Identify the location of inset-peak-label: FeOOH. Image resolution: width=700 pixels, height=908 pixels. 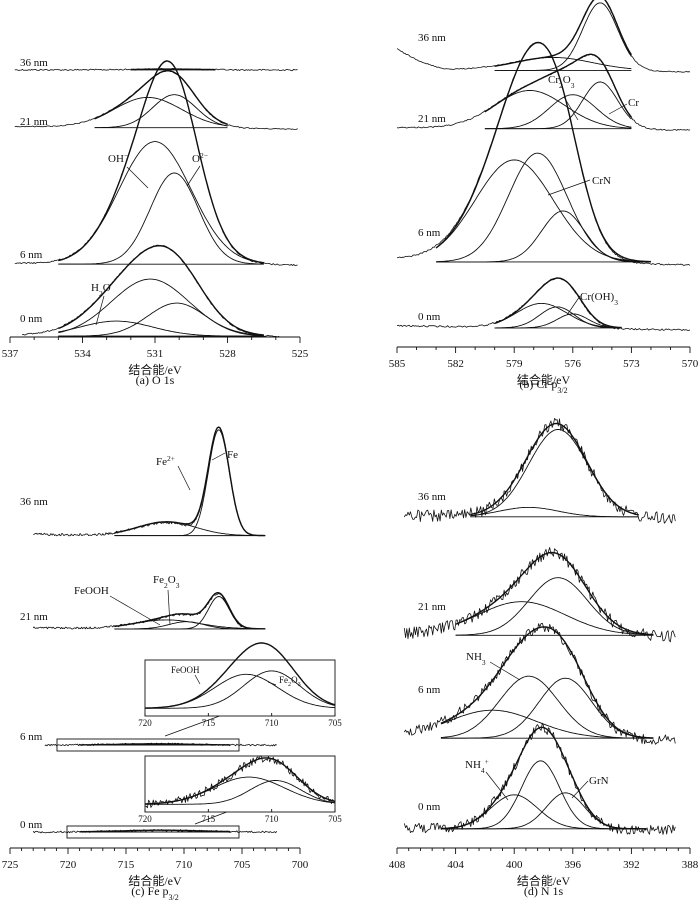
(185, 670).